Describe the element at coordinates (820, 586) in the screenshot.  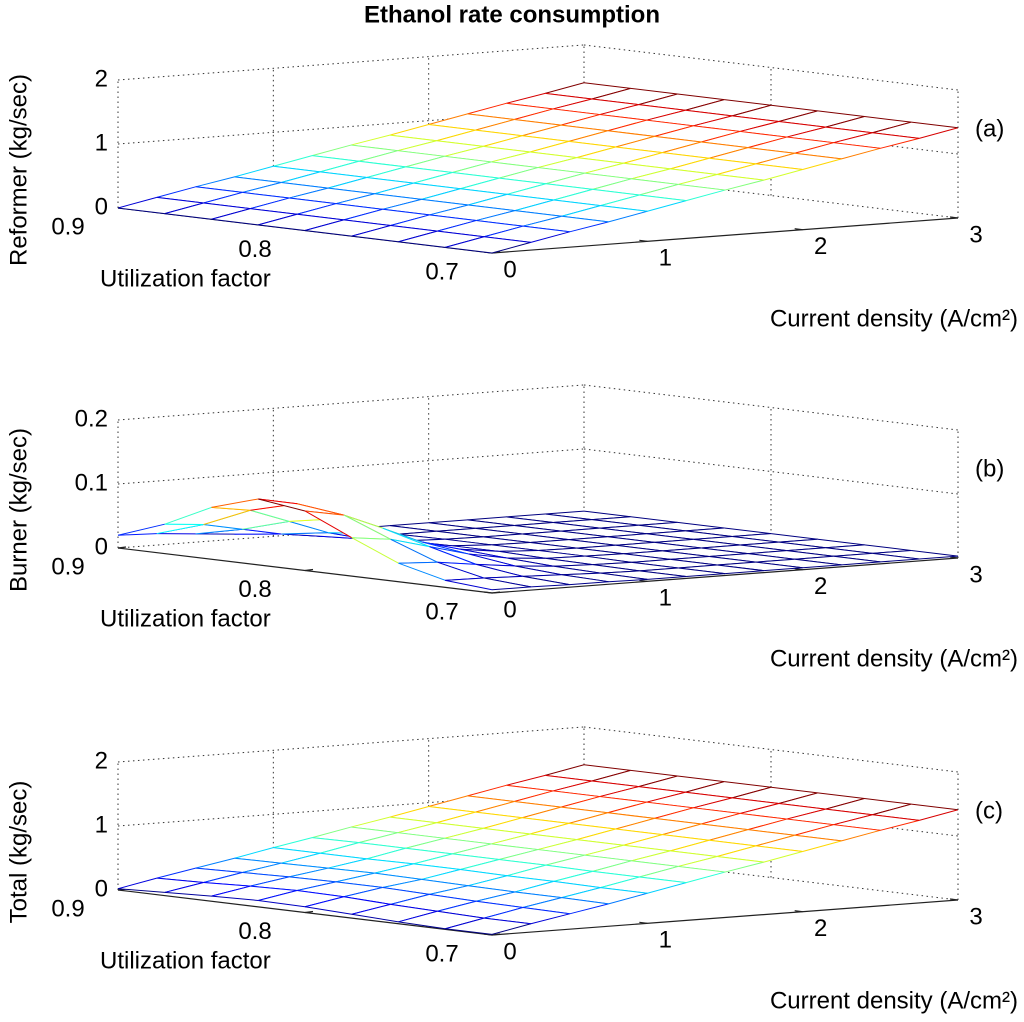
I see `x-tick-label: 2` at that location.